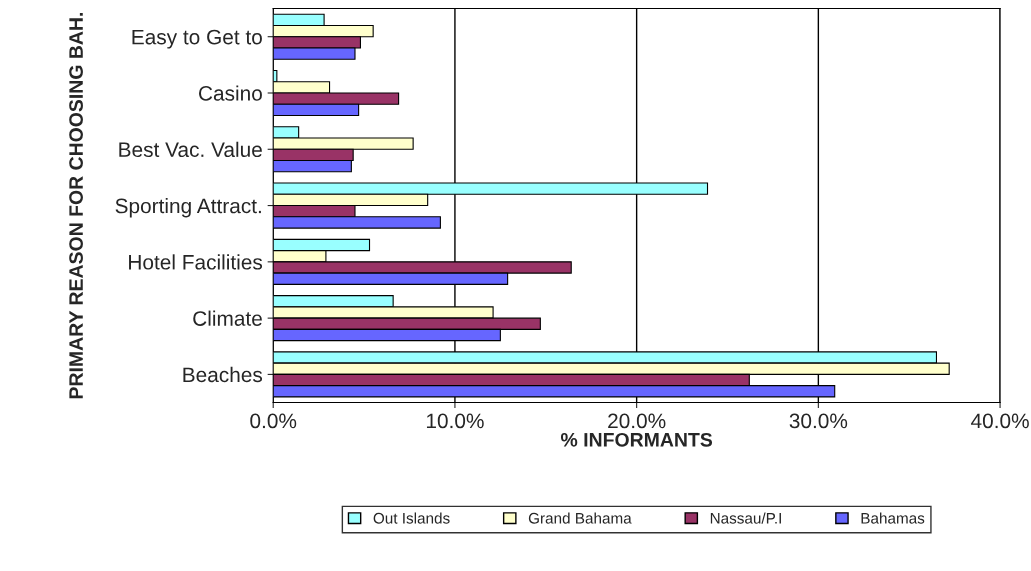  Describe the element at coordinates (188, 208) in the screenshot. I see `y-tick-label: Sporting Attract.` at that location.